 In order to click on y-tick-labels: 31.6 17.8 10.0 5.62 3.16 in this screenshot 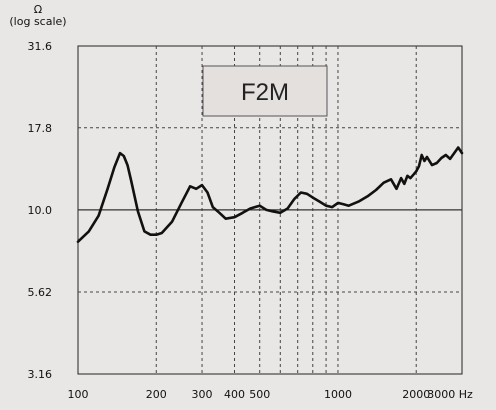, I will do `click(40, 210)`.